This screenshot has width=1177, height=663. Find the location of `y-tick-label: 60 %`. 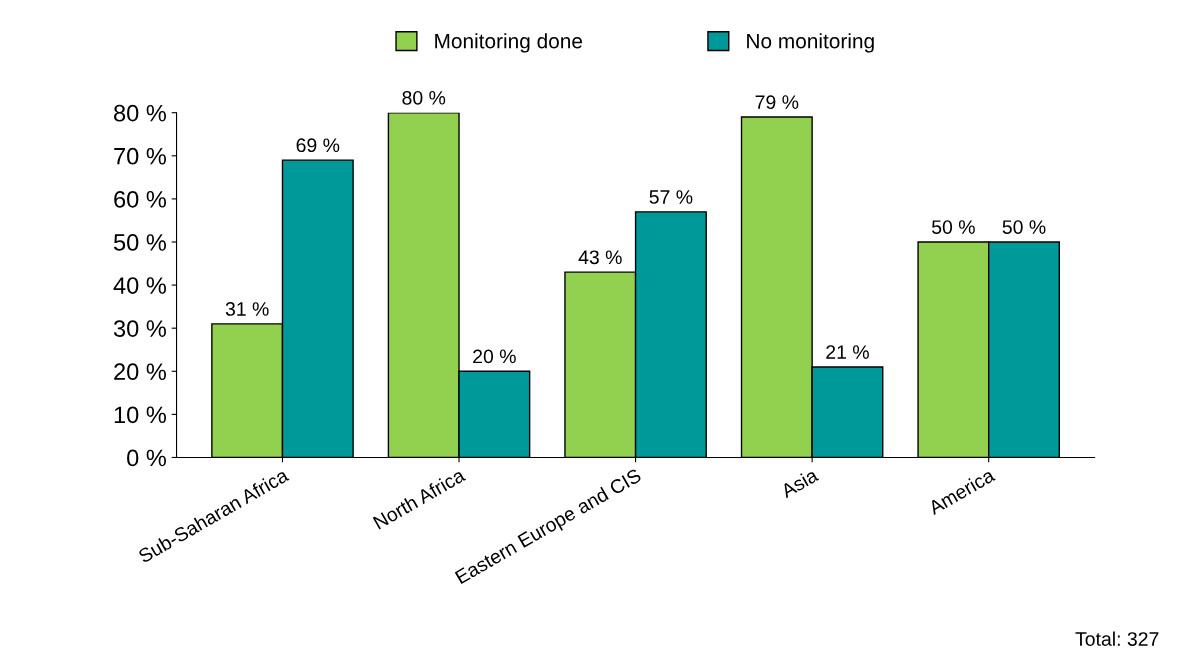

y-tick-label: 60 % is located at coordinates (140, 199).